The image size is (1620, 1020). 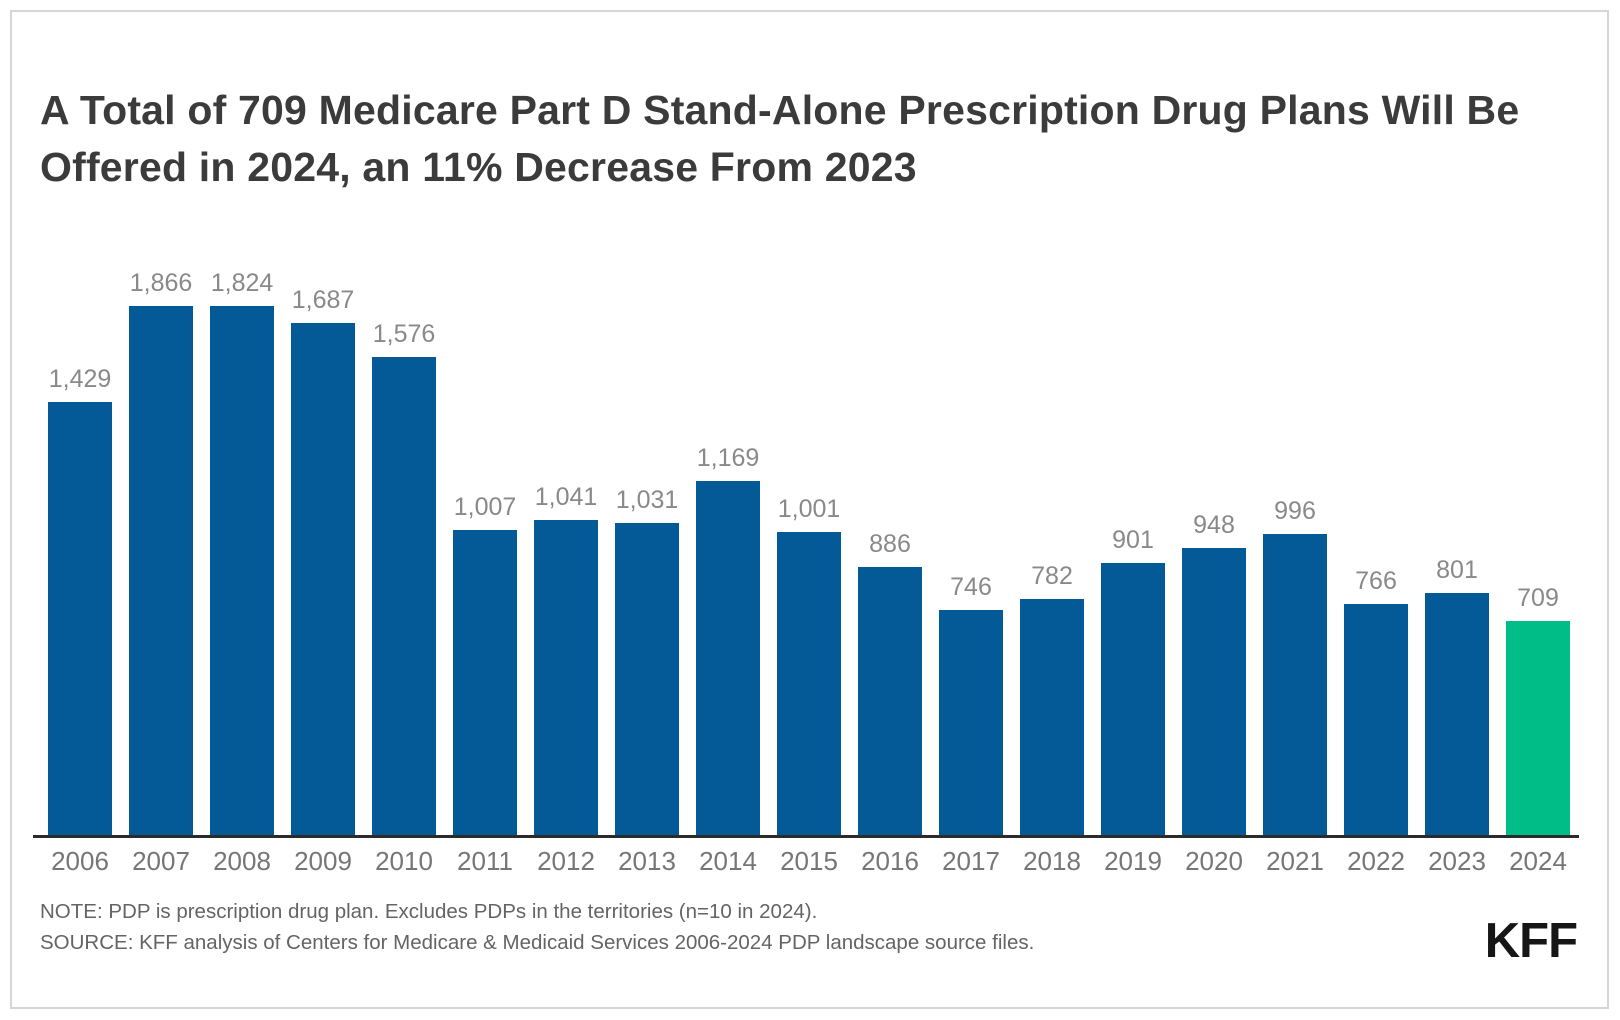 I want to click on bar-column-2024: 709, so click(x=1538, y=553).